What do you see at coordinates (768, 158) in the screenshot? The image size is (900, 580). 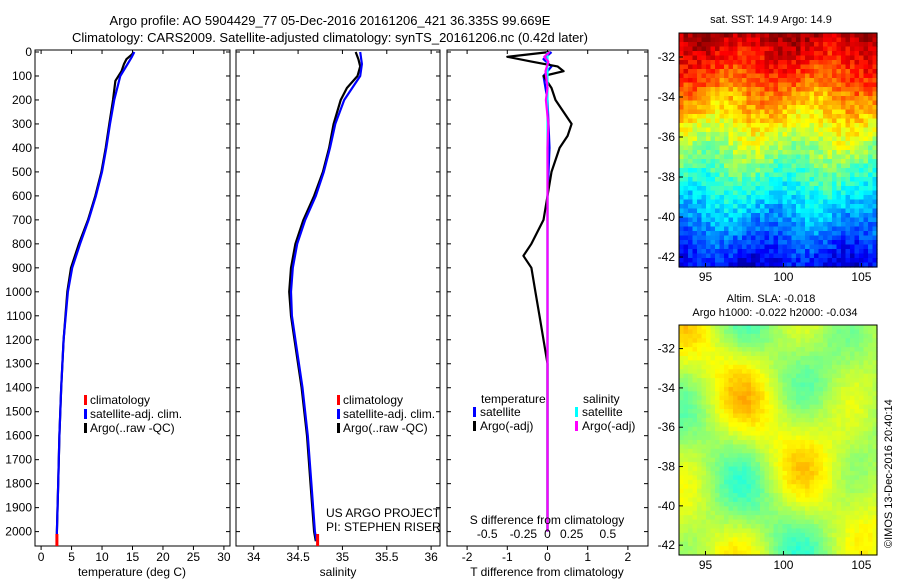 I see `sst-map: 95 100 105-32-34-36-38-40-42` at bounding box center [768, 158].